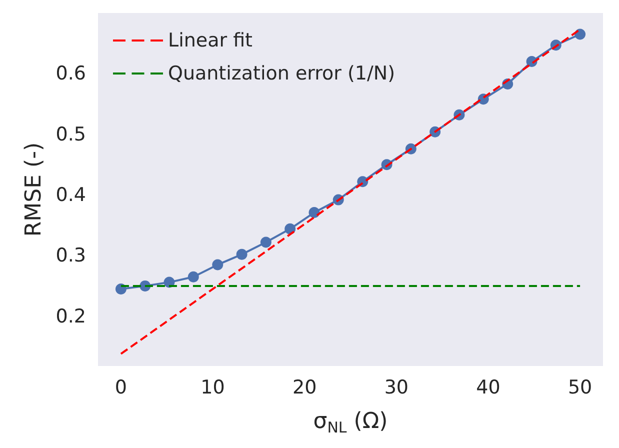  I want to click on x-tick-label: 20, so click(304, 387).